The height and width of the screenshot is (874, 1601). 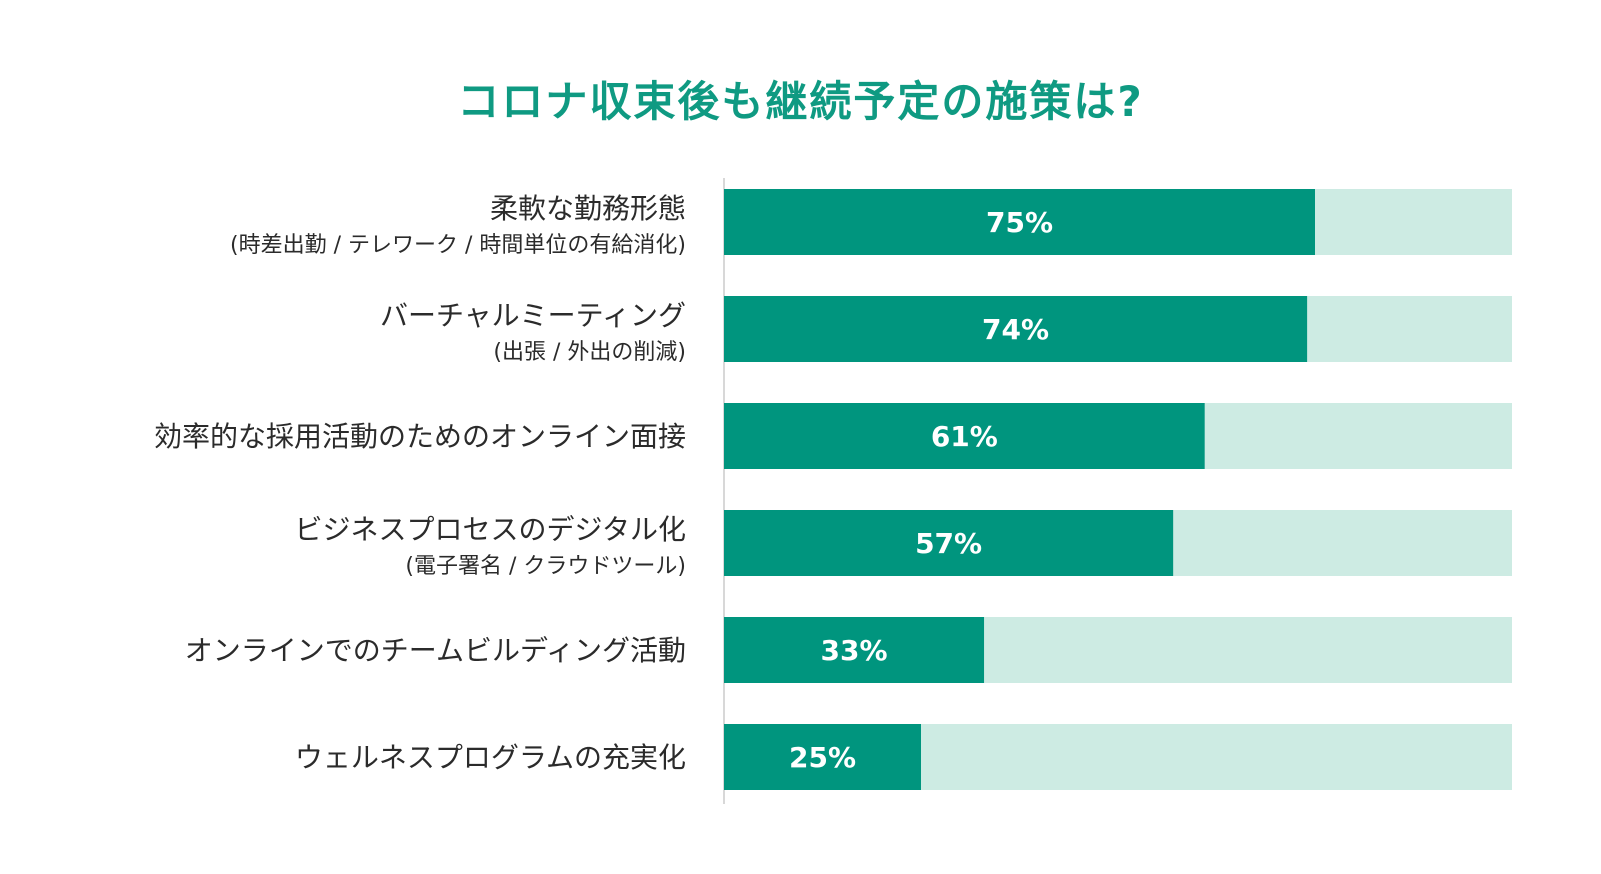 I want to click on bar-value-label: 57%, so click(x=948, y=543).